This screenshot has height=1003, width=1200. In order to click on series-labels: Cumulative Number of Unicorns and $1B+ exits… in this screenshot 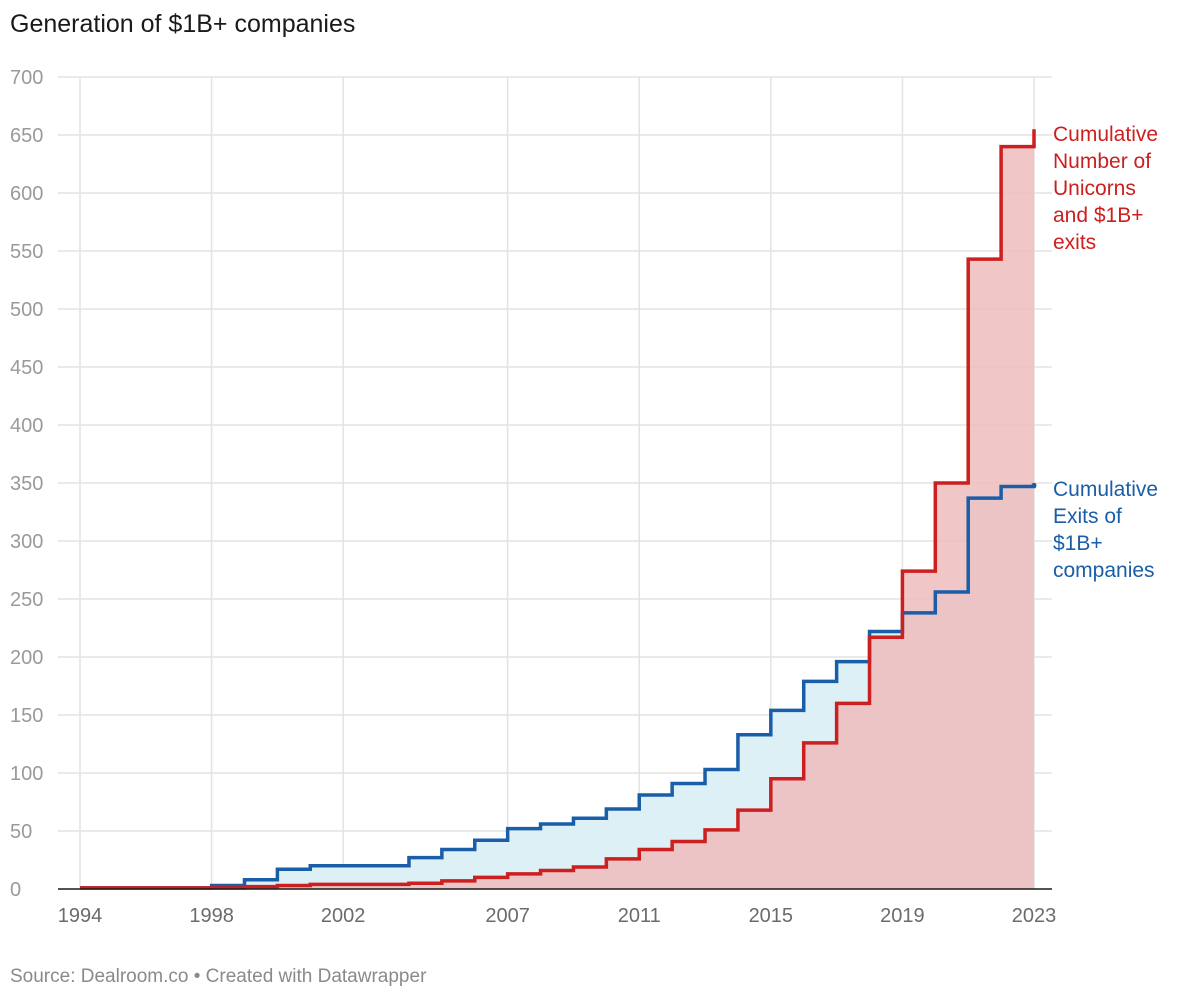, I will do `click(1105, 352)`.